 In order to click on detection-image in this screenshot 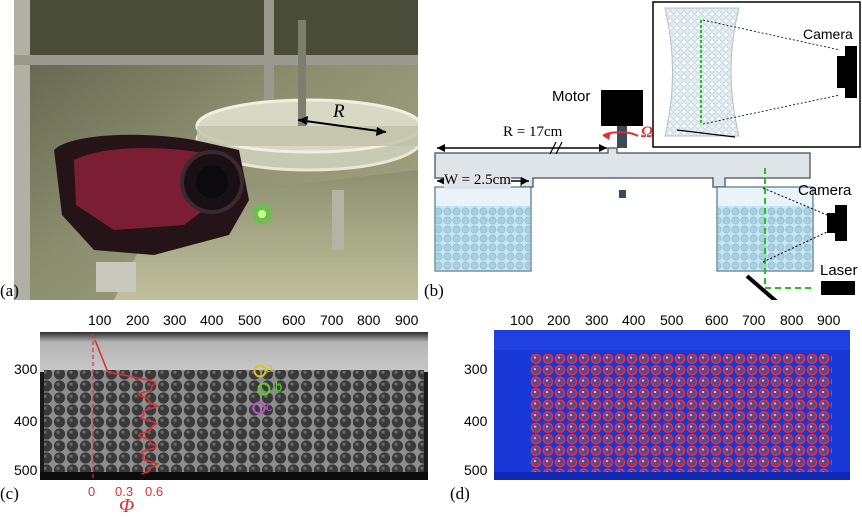, I will do `click(672, 405)`.